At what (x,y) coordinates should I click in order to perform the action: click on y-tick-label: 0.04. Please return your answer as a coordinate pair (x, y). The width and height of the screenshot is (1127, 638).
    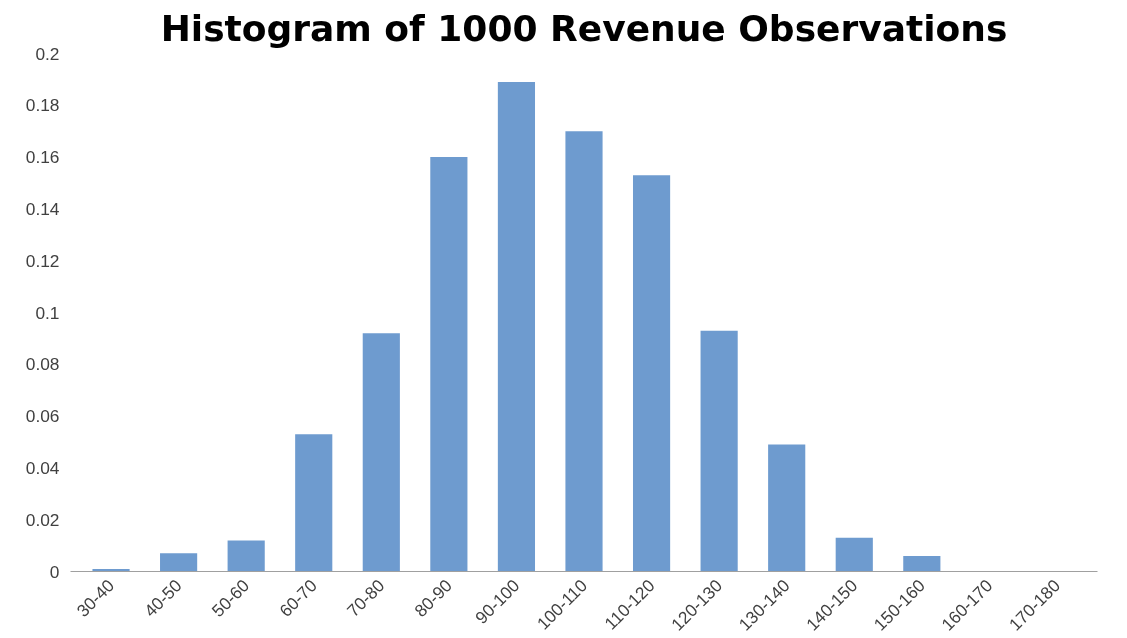
    Looking at the image, I should click on (42, 467).